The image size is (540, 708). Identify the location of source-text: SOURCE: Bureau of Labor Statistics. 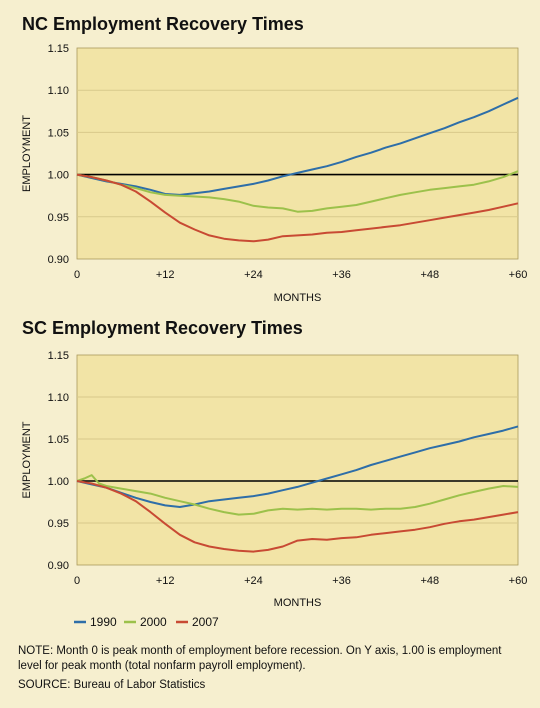
(112, 685).